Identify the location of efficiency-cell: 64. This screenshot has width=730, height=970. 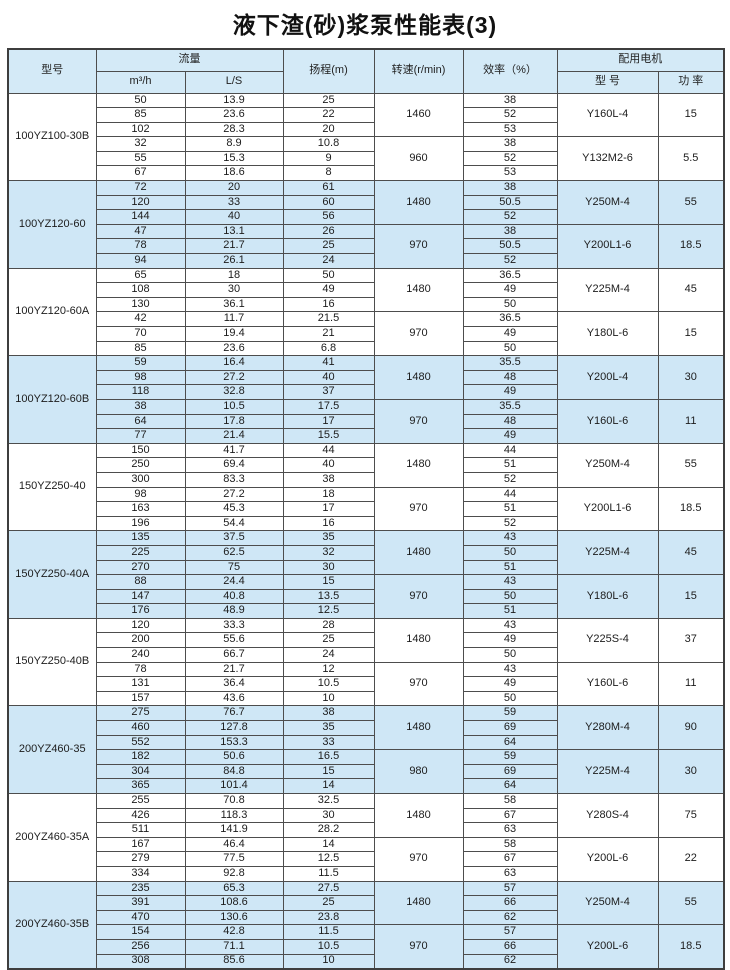
(510, 742).